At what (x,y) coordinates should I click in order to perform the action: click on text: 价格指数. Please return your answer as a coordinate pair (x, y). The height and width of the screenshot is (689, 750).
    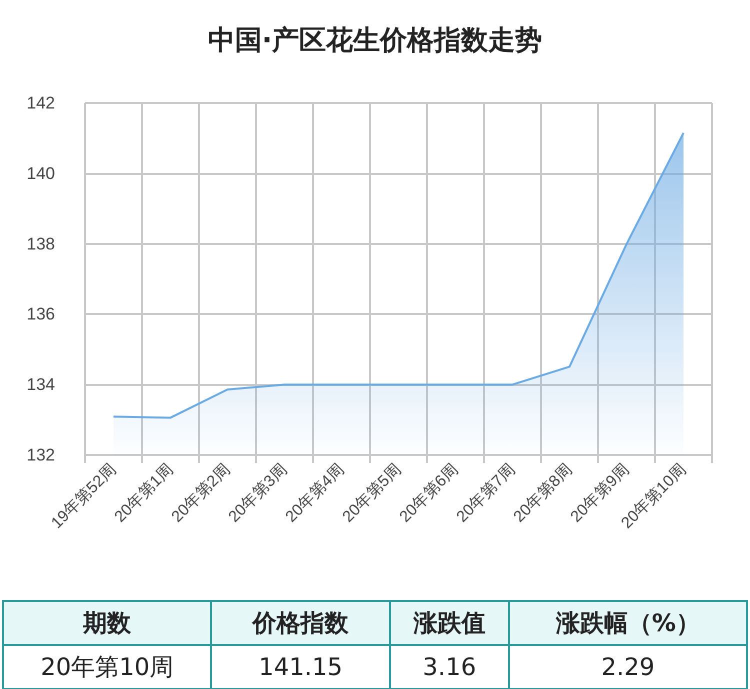
    Looking at the image, I should click on (300, 623).